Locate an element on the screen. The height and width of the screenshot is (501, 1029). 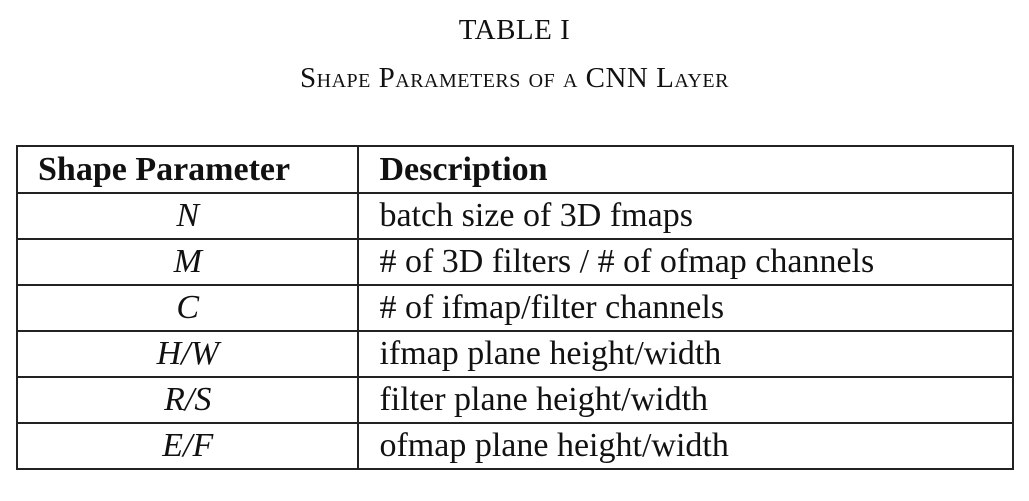
param-description: # of ifmap/filter channels is located at coordinates (685, 308).